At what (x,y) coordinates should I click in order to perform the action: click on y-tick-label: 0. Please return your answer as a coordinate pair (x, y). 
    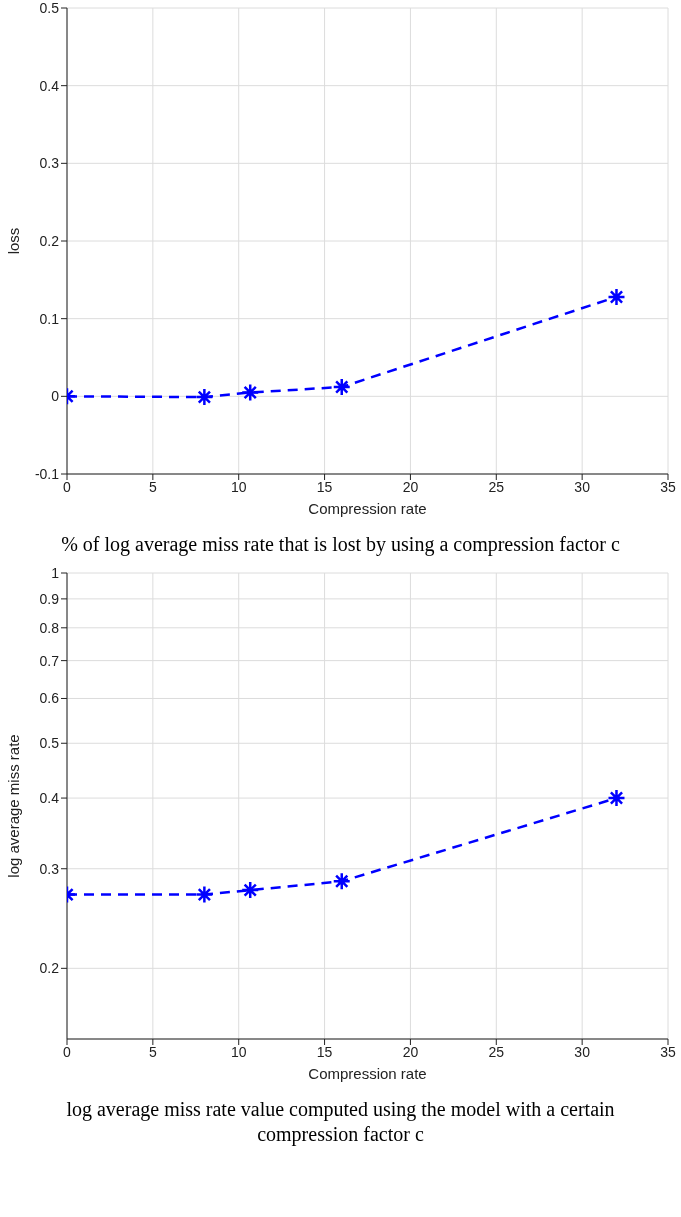
    Looking at the image, I should click on (55, 396).